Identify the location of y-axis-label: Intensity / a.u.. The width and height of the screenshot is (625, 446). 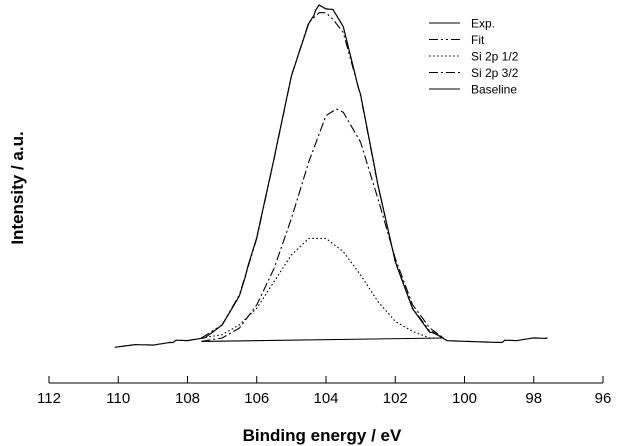
(17, 187).